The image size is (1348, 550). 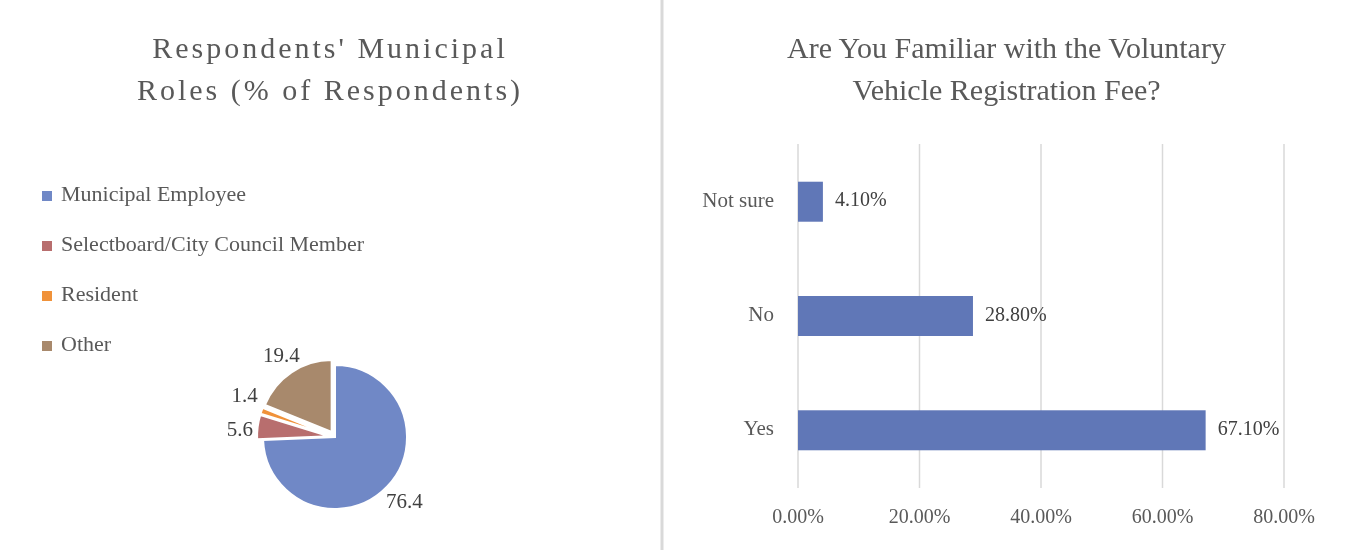 What do you see at coordinates (738, 199) in the screenshot?
I see `y-tick-label: Not sure` at bounding box center [738, 199].